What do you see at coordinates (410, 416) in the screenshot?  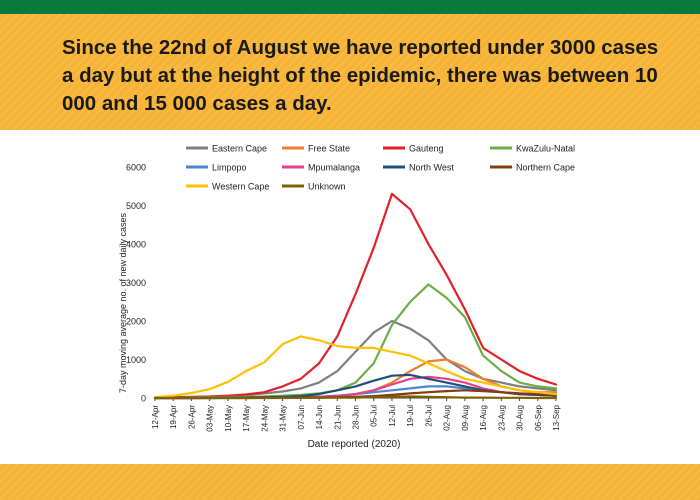 I see `x-tick-label: 19-Jul` at bounding box center [410, 416].